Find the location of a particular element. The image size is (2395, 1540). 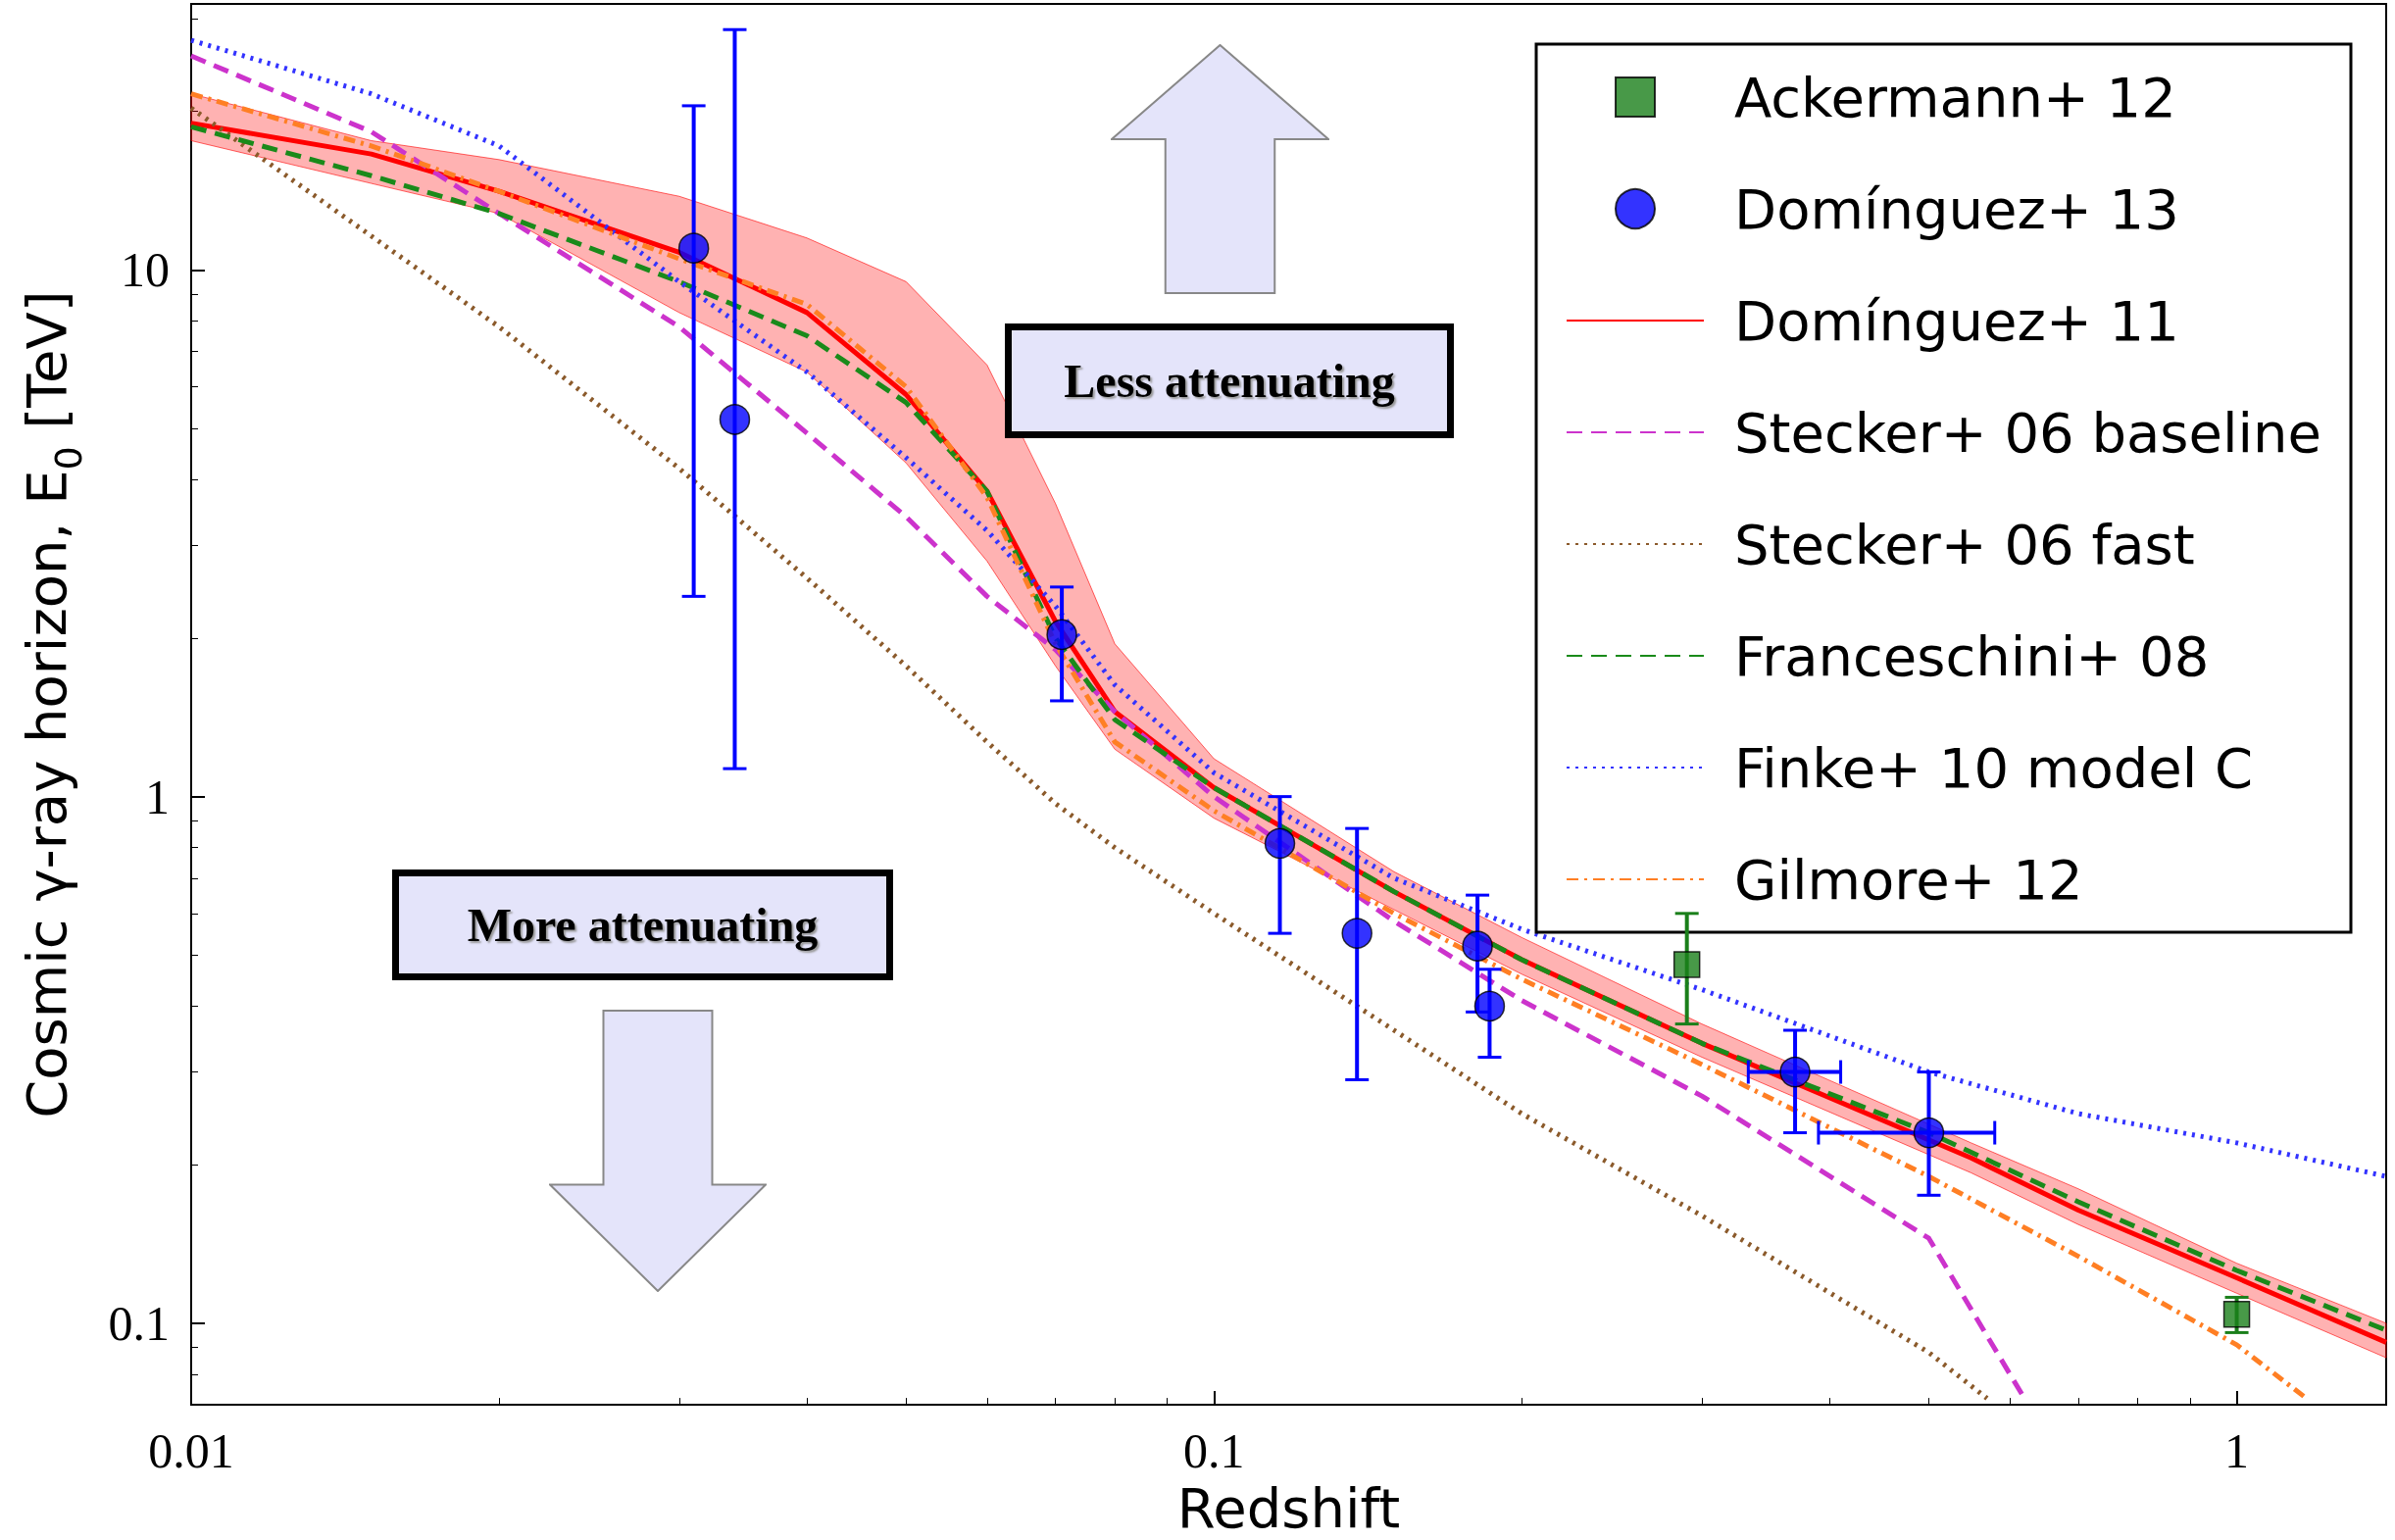

y-tick-label: 0.1 is located at coordinates (139, 1323).